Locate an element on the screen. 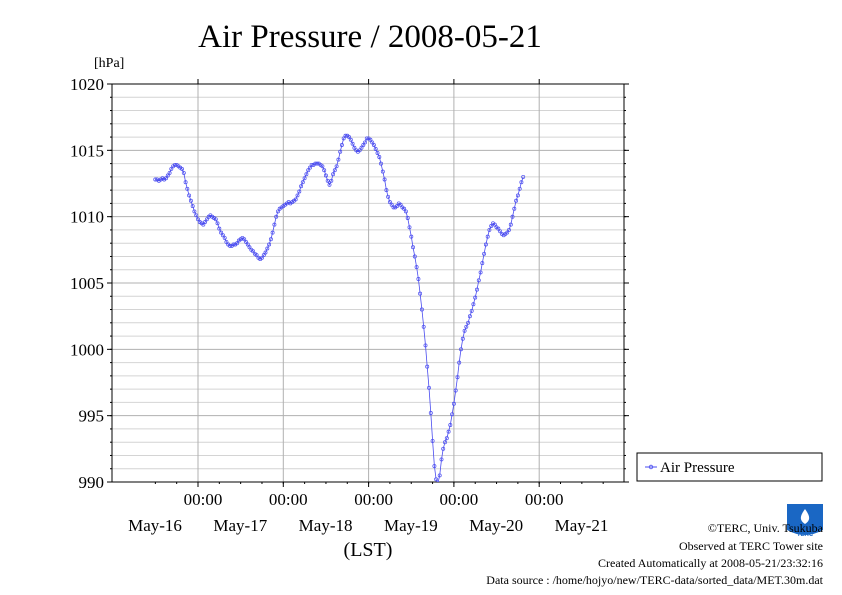 Image resolution: width=842 pixels, height=595 pixels. x-day-label: May-21 is located at coordinates (582, 525).